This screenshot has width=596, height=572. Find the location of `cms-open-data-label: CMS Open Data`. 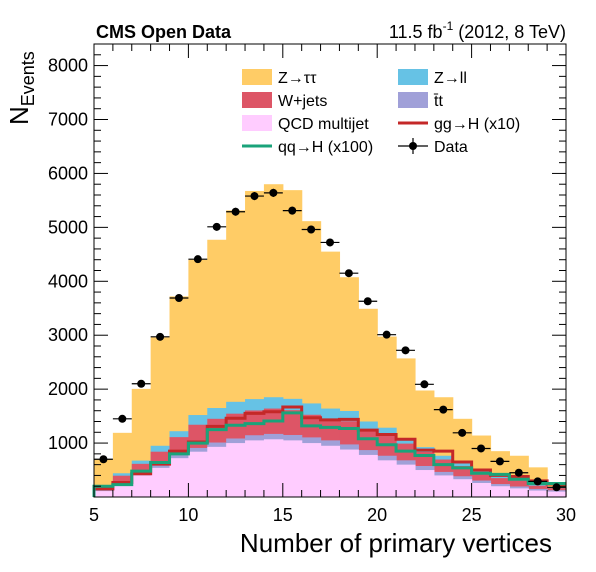

cms-open-data-label: CMS Open Data is located at coordinates (164, 32).